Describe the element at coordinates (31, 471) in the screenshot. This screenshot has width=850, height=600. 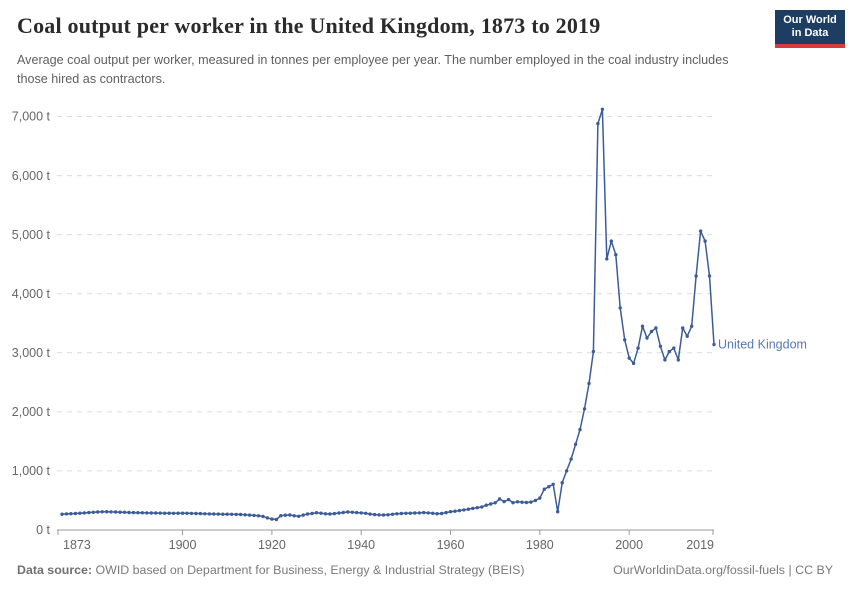
I see `y-tick-label: 1,000 t` at that location.